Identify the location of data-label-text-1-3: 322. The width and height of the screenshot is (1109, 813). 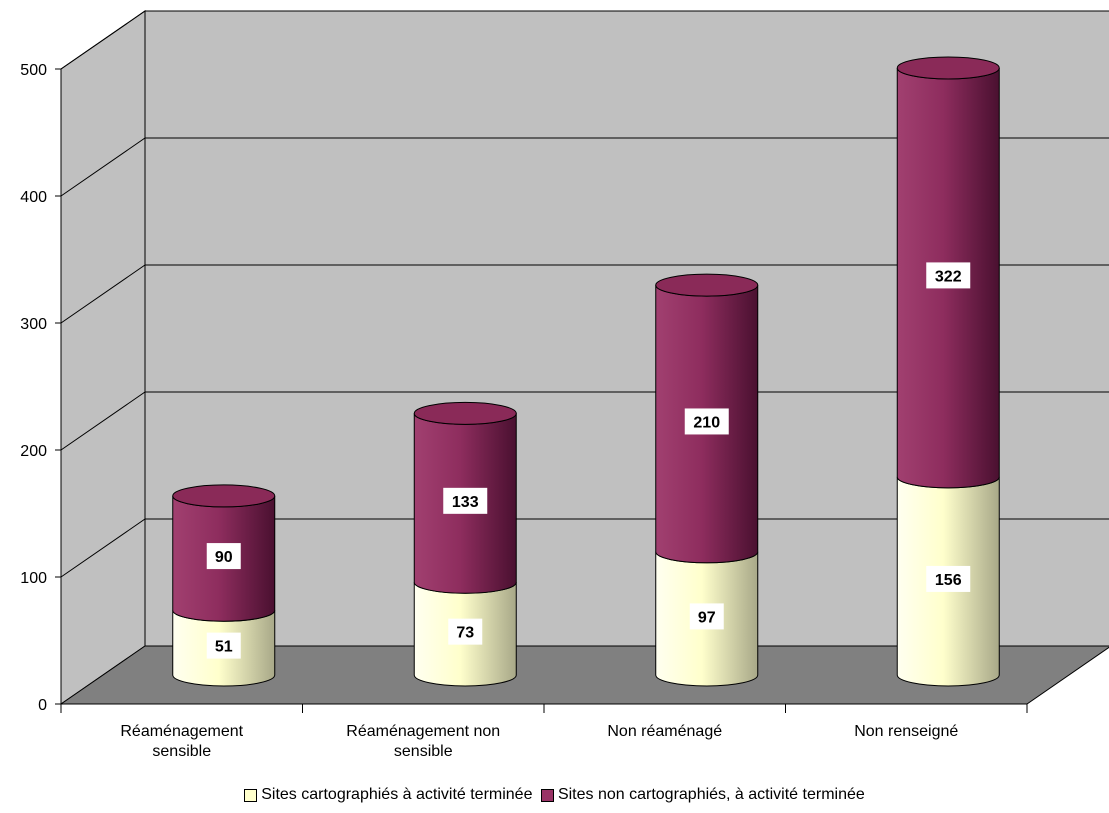
(948, 276).